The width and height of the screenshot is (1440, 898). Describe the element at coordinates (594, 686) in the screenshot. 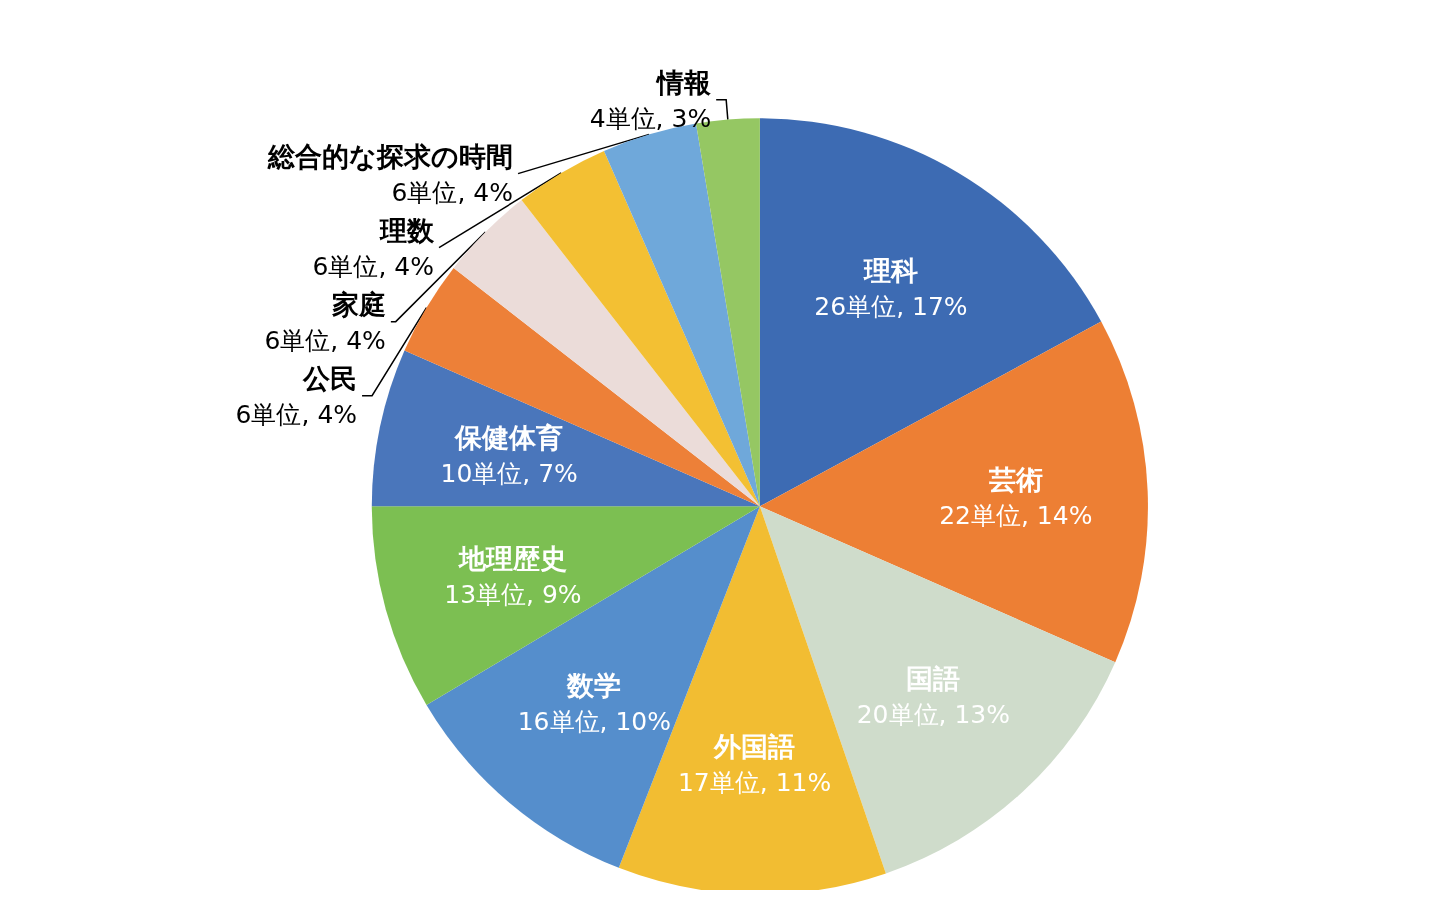

I see `slice-label: 数学` at that location.